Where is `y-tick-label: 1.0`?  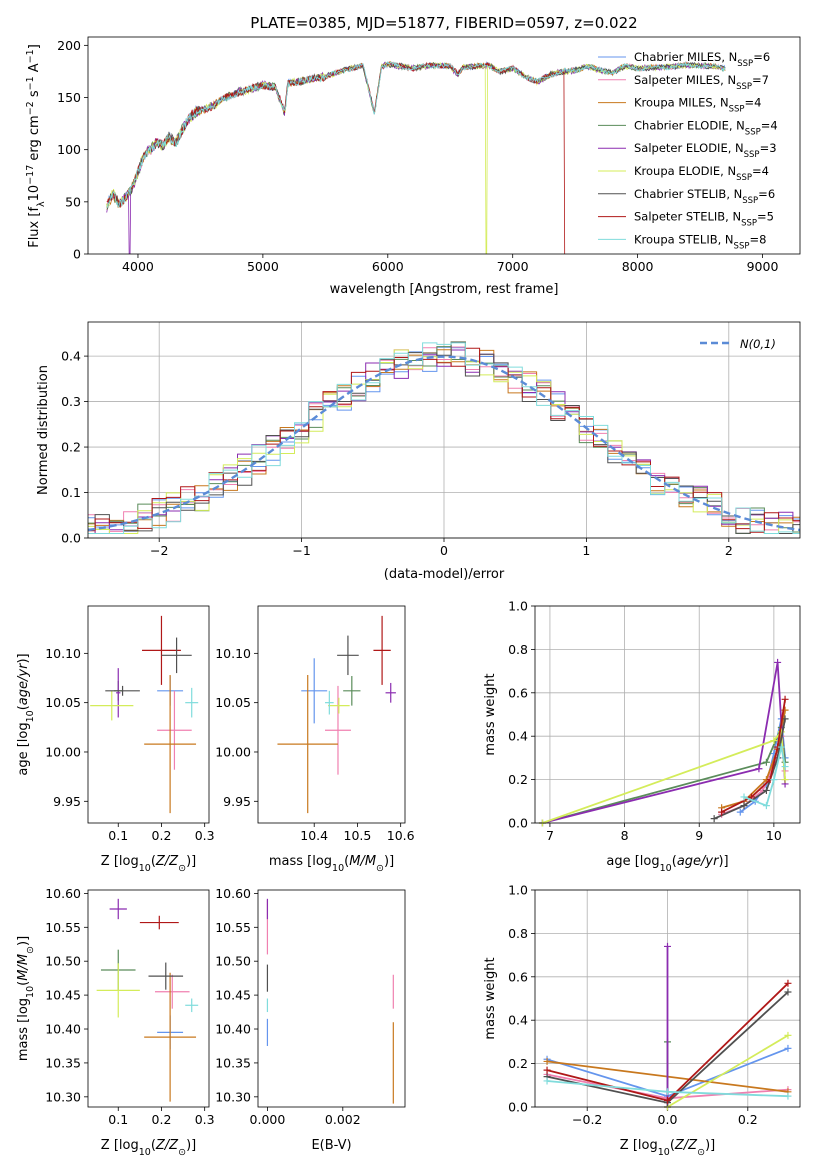 y-tick-label: 1.0 is located at coordinates (518, 890).